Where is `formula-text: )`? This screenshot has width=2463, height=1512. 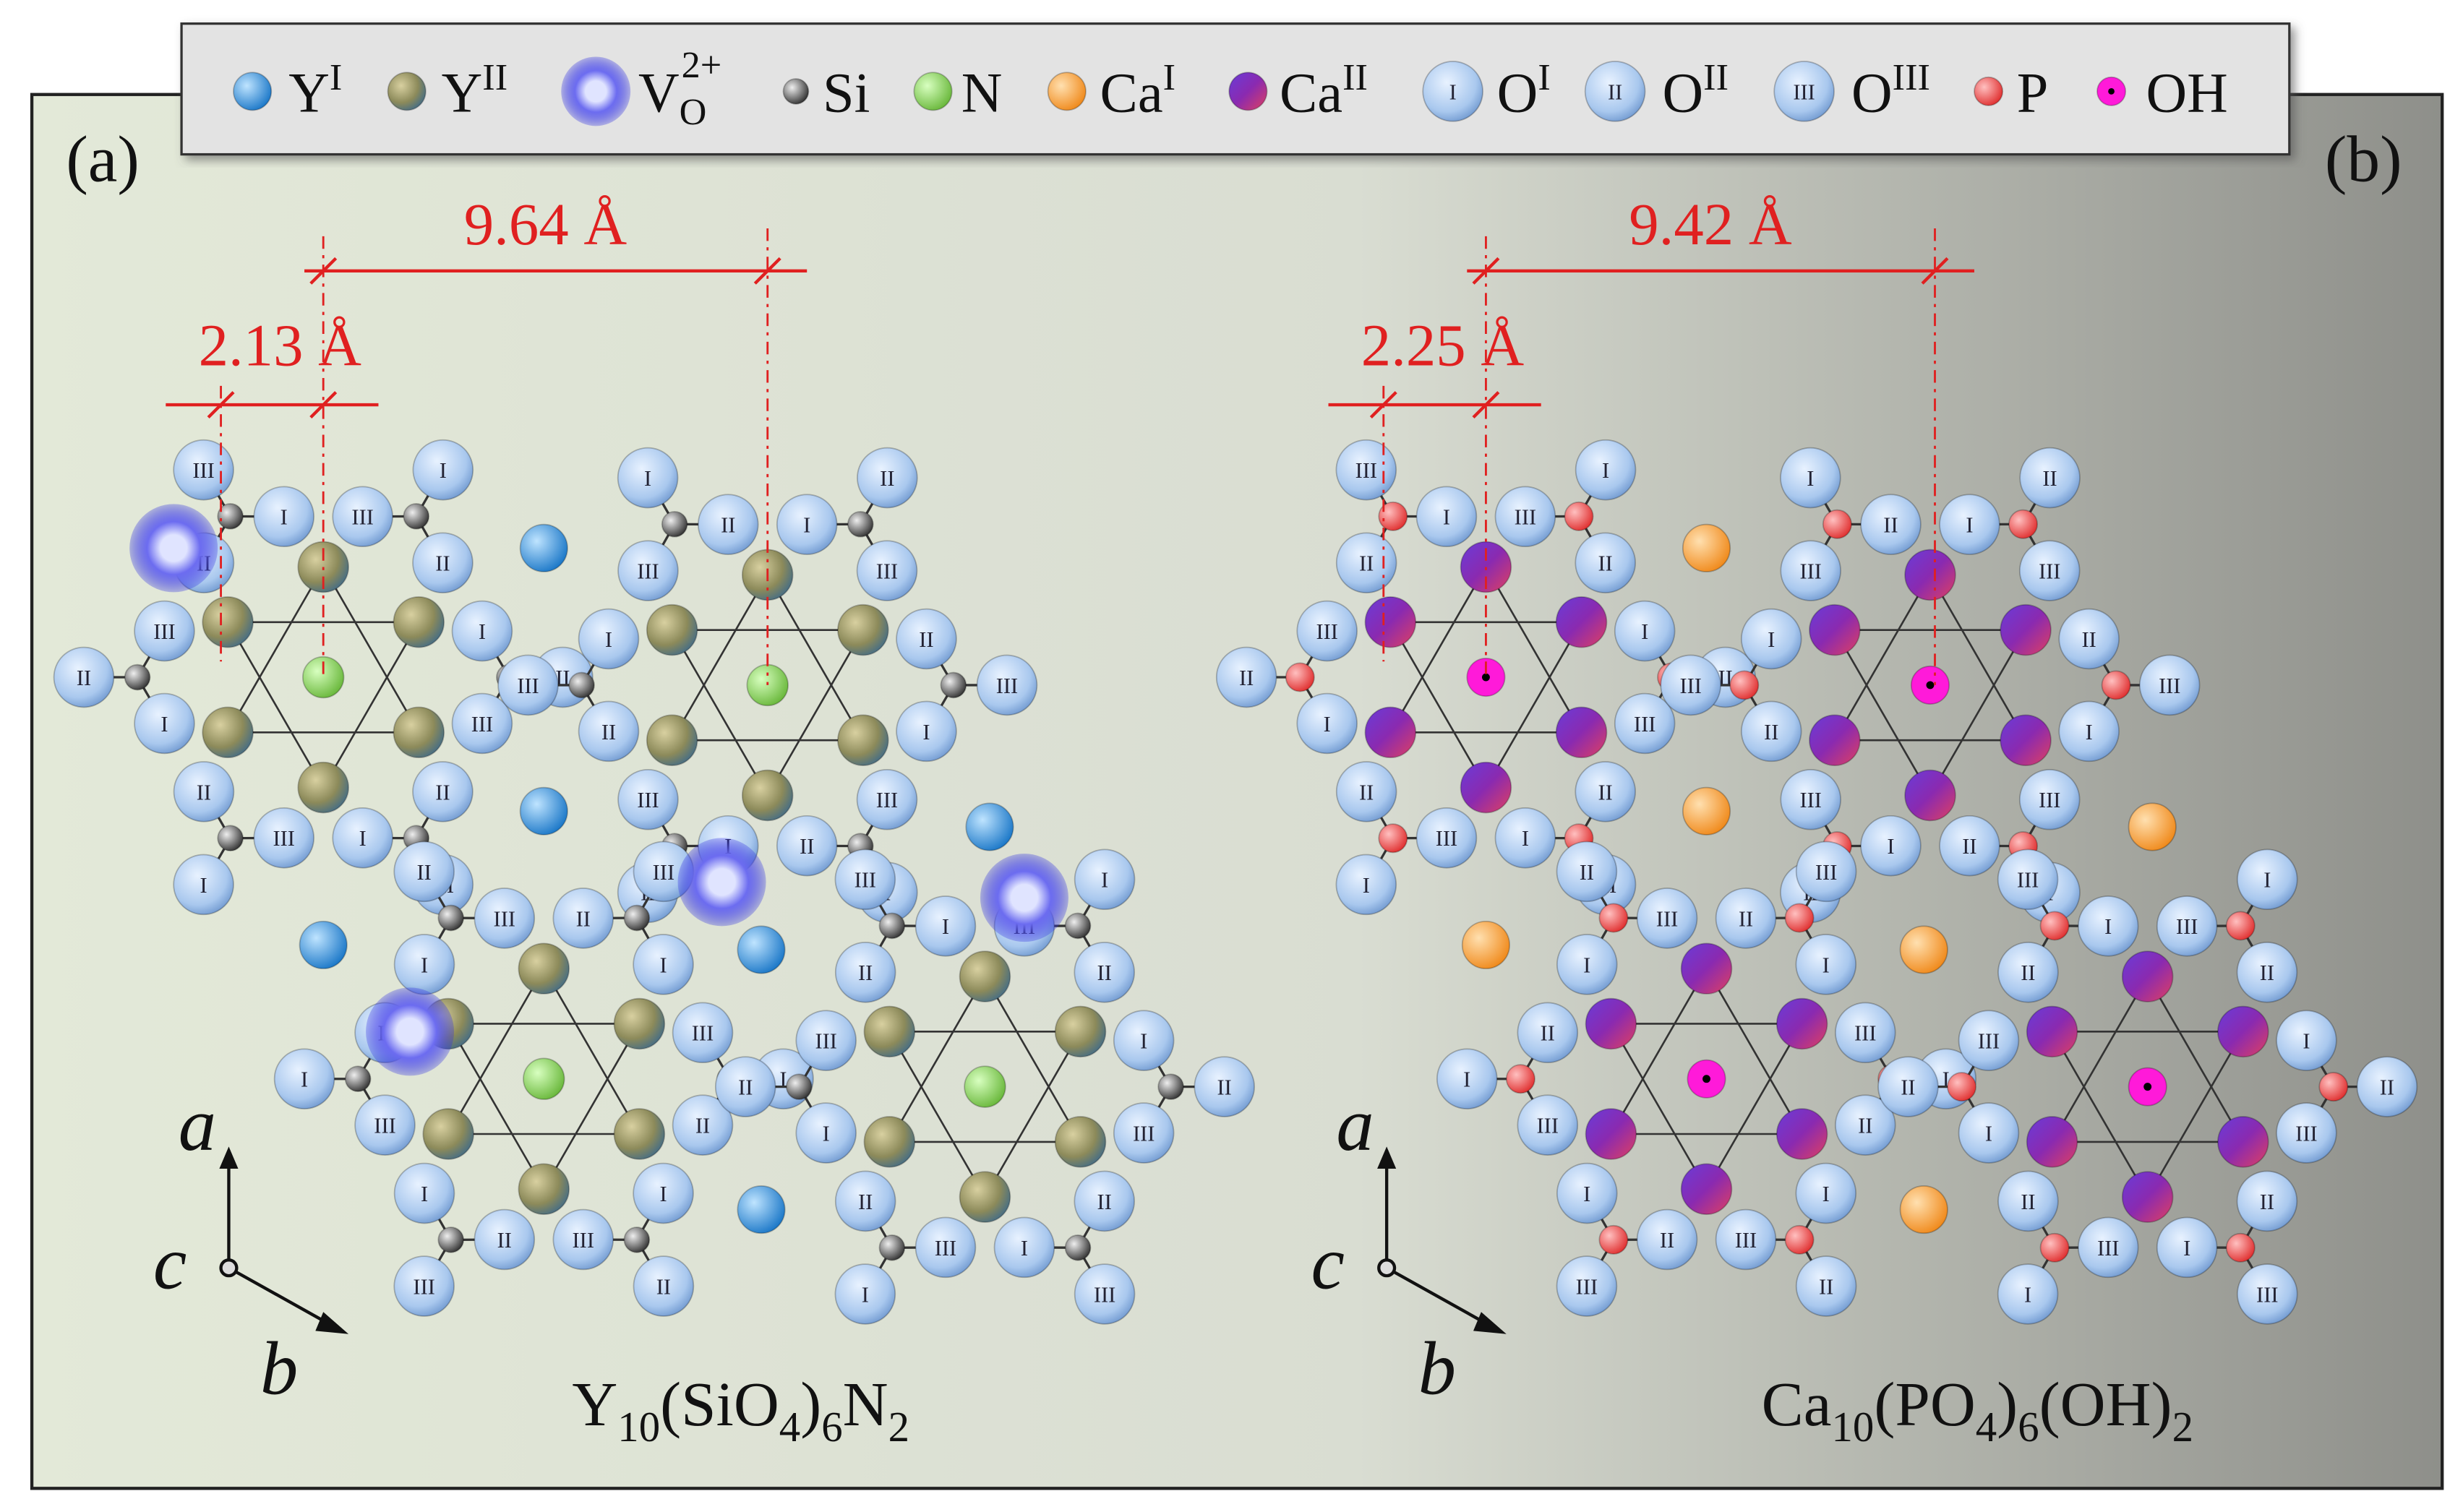
formula-text: ) is located at coordinates (810, 1404).